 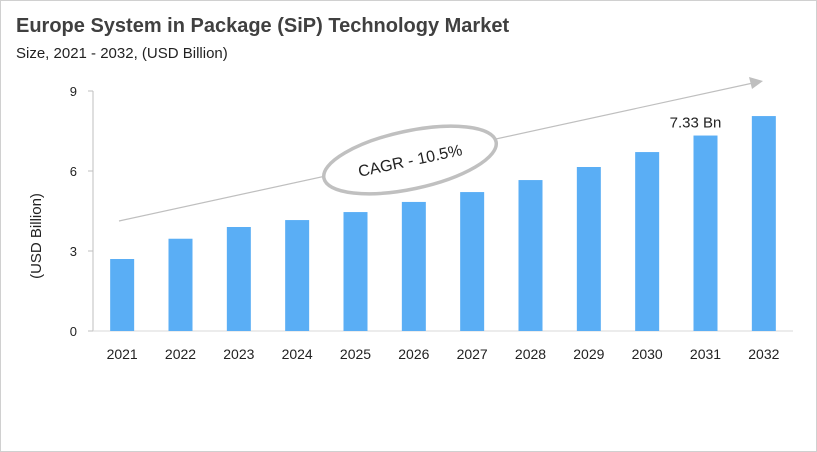 I want to click on bar-2024, so click(x=297, y=275).